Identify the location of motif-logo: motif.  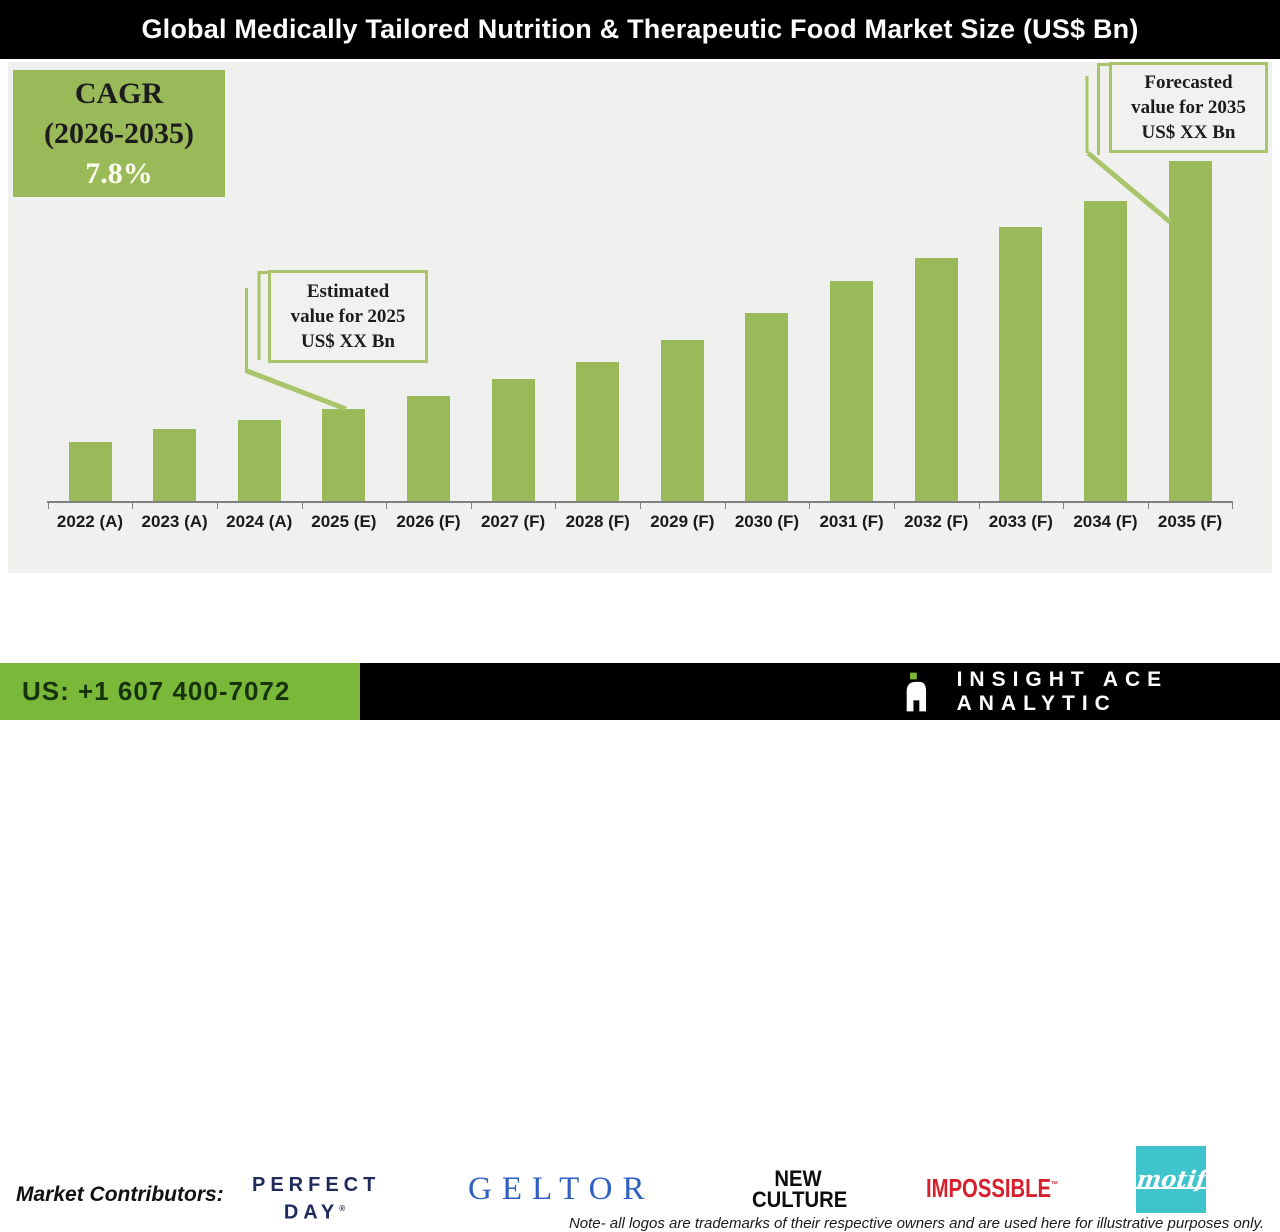
(1171, 1179).